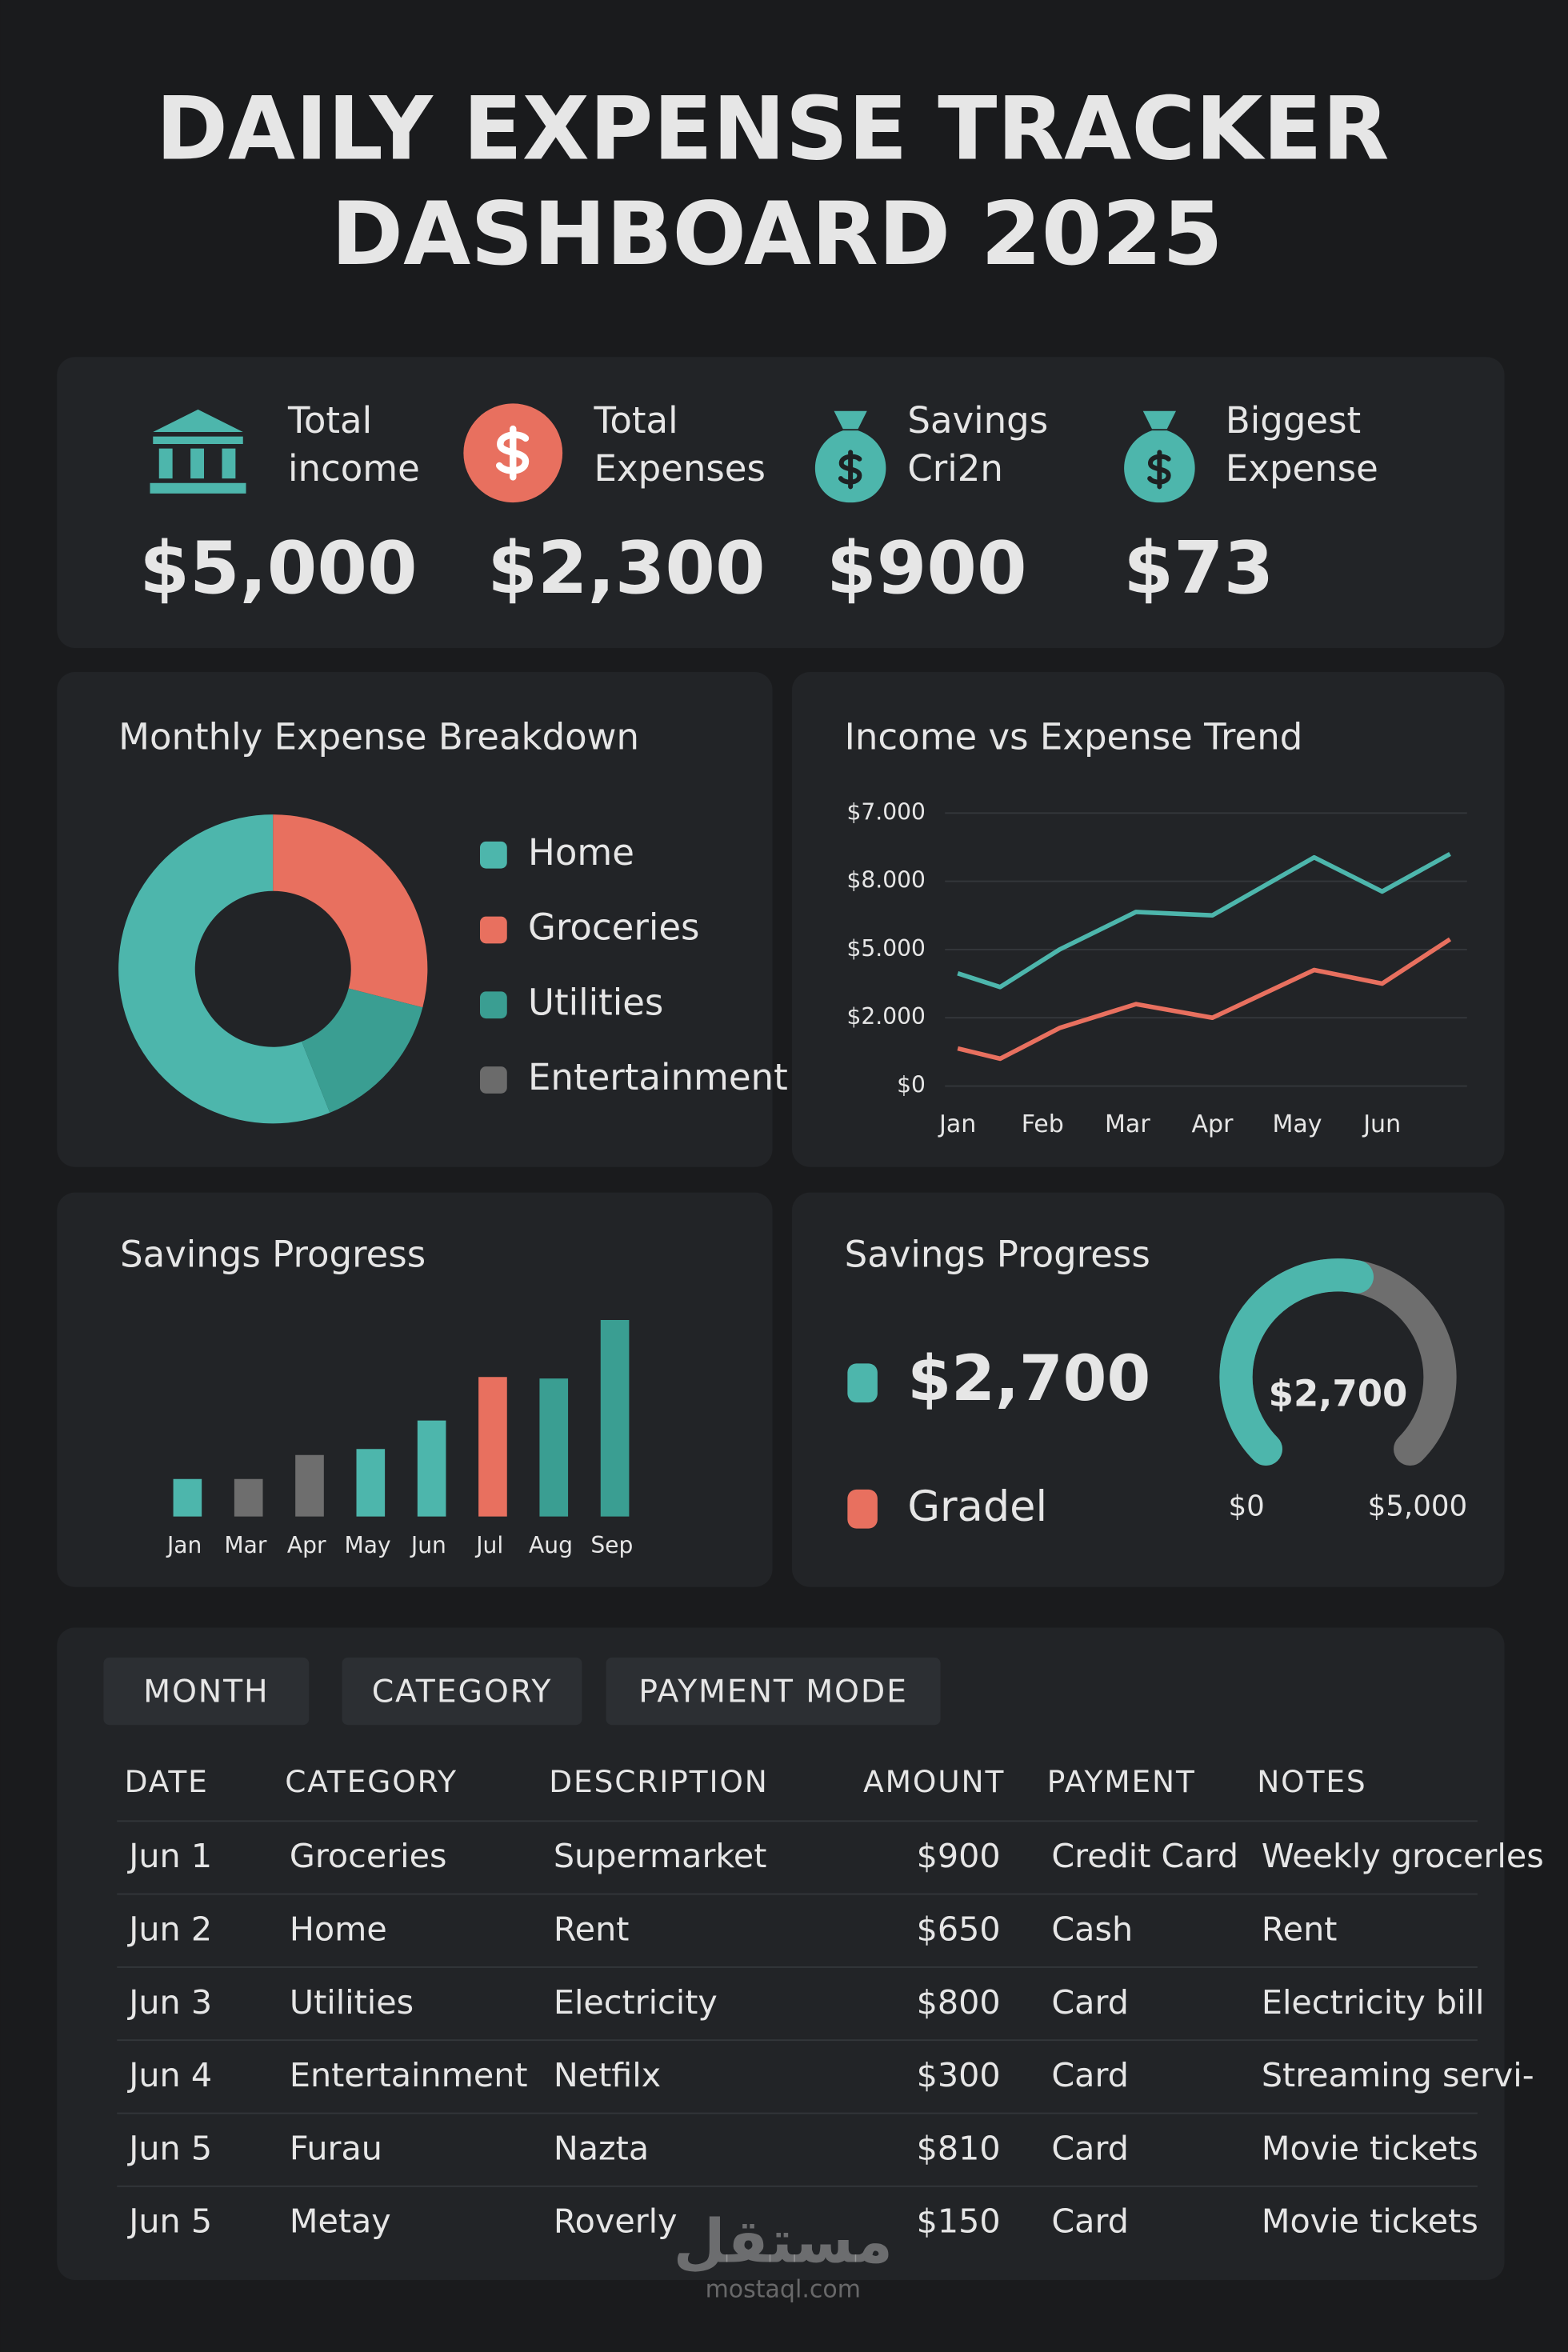 This screenshot has height=2352, width=1568. Describe the element at coordinates (278, 568) in the screenshot. I see `kpi-value: $5,000` at that location.